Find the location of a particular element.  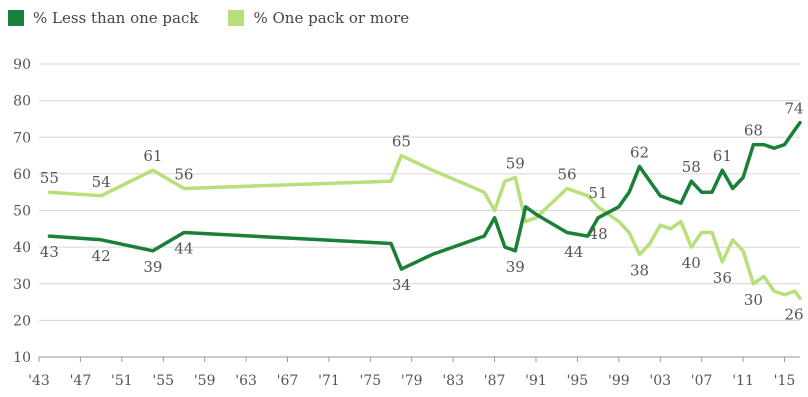

x-tick-label: '87 is located at coordinates (495, 381).